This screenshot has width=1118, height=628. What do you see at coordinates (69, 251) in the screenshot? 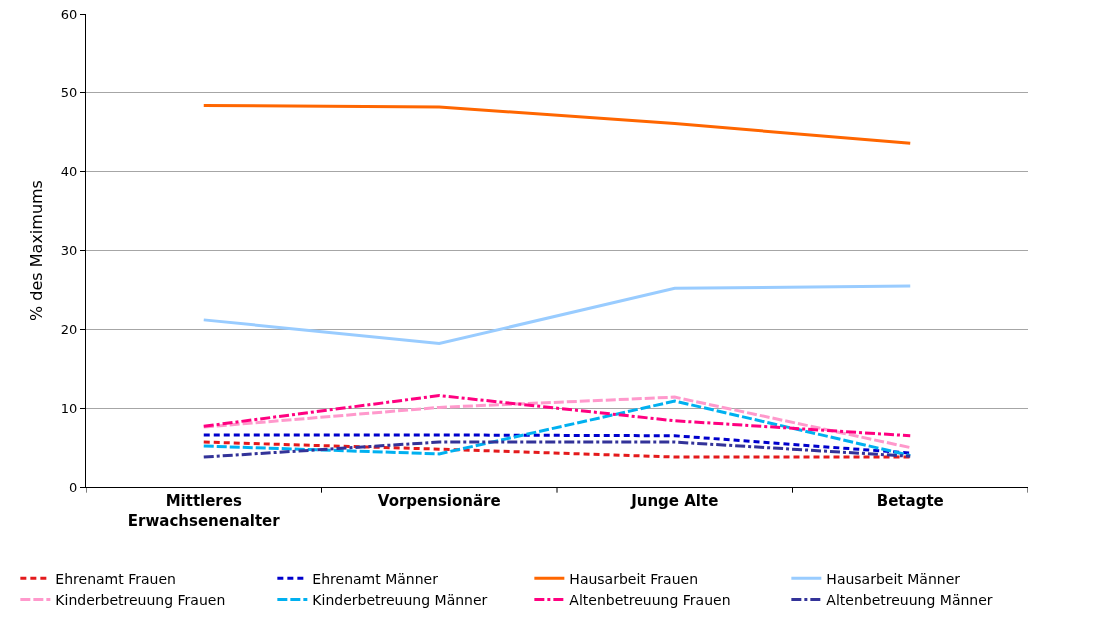
I see `y-tick-label: 30` at bounding box center [69, 251].